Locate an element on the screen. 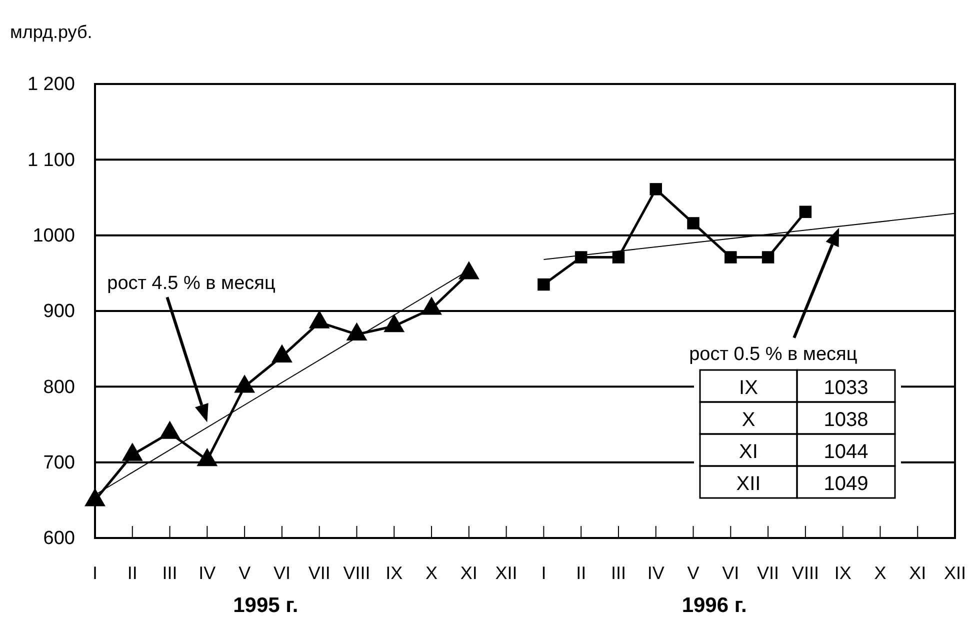 This screenshot has width=979, height=628. annotation: 1049 is located at coordinates (846, 484).